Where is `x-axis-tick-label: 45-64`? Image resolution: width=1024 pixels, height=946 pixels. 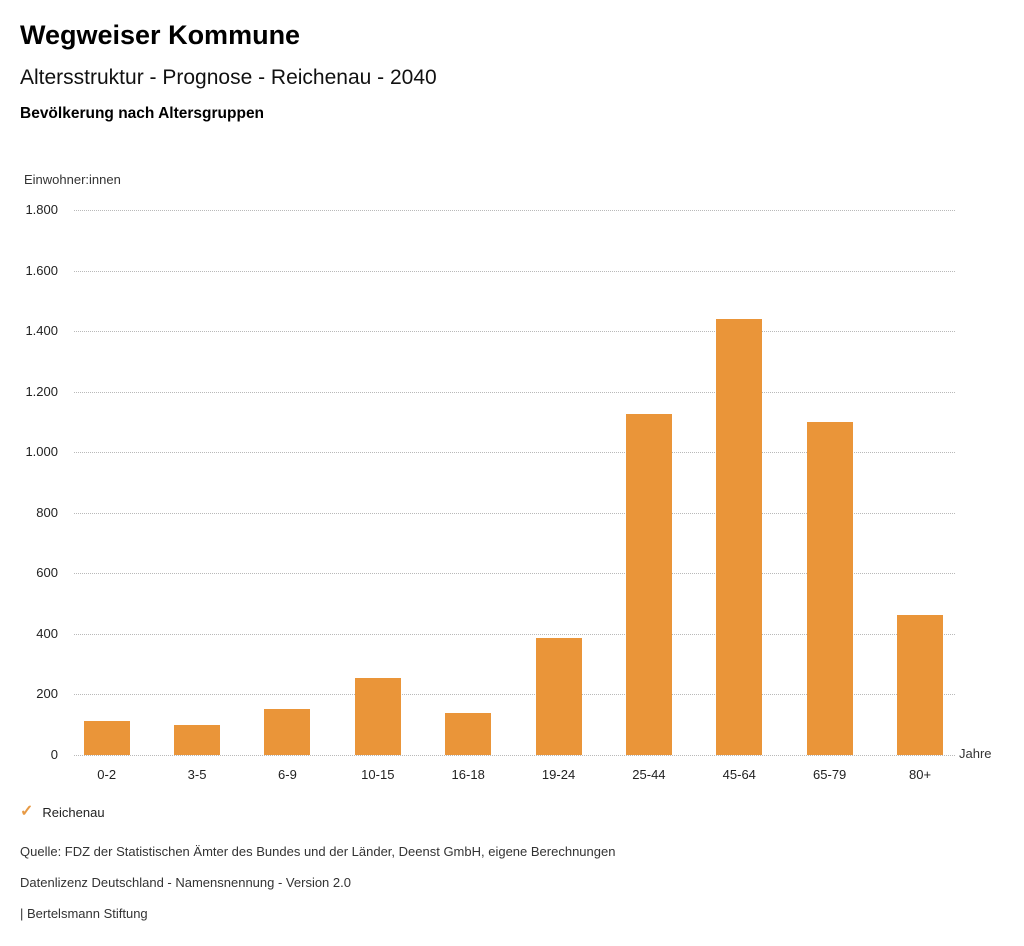 x-axis-tick-label: 45-64 is located at coordinates (739, 774).